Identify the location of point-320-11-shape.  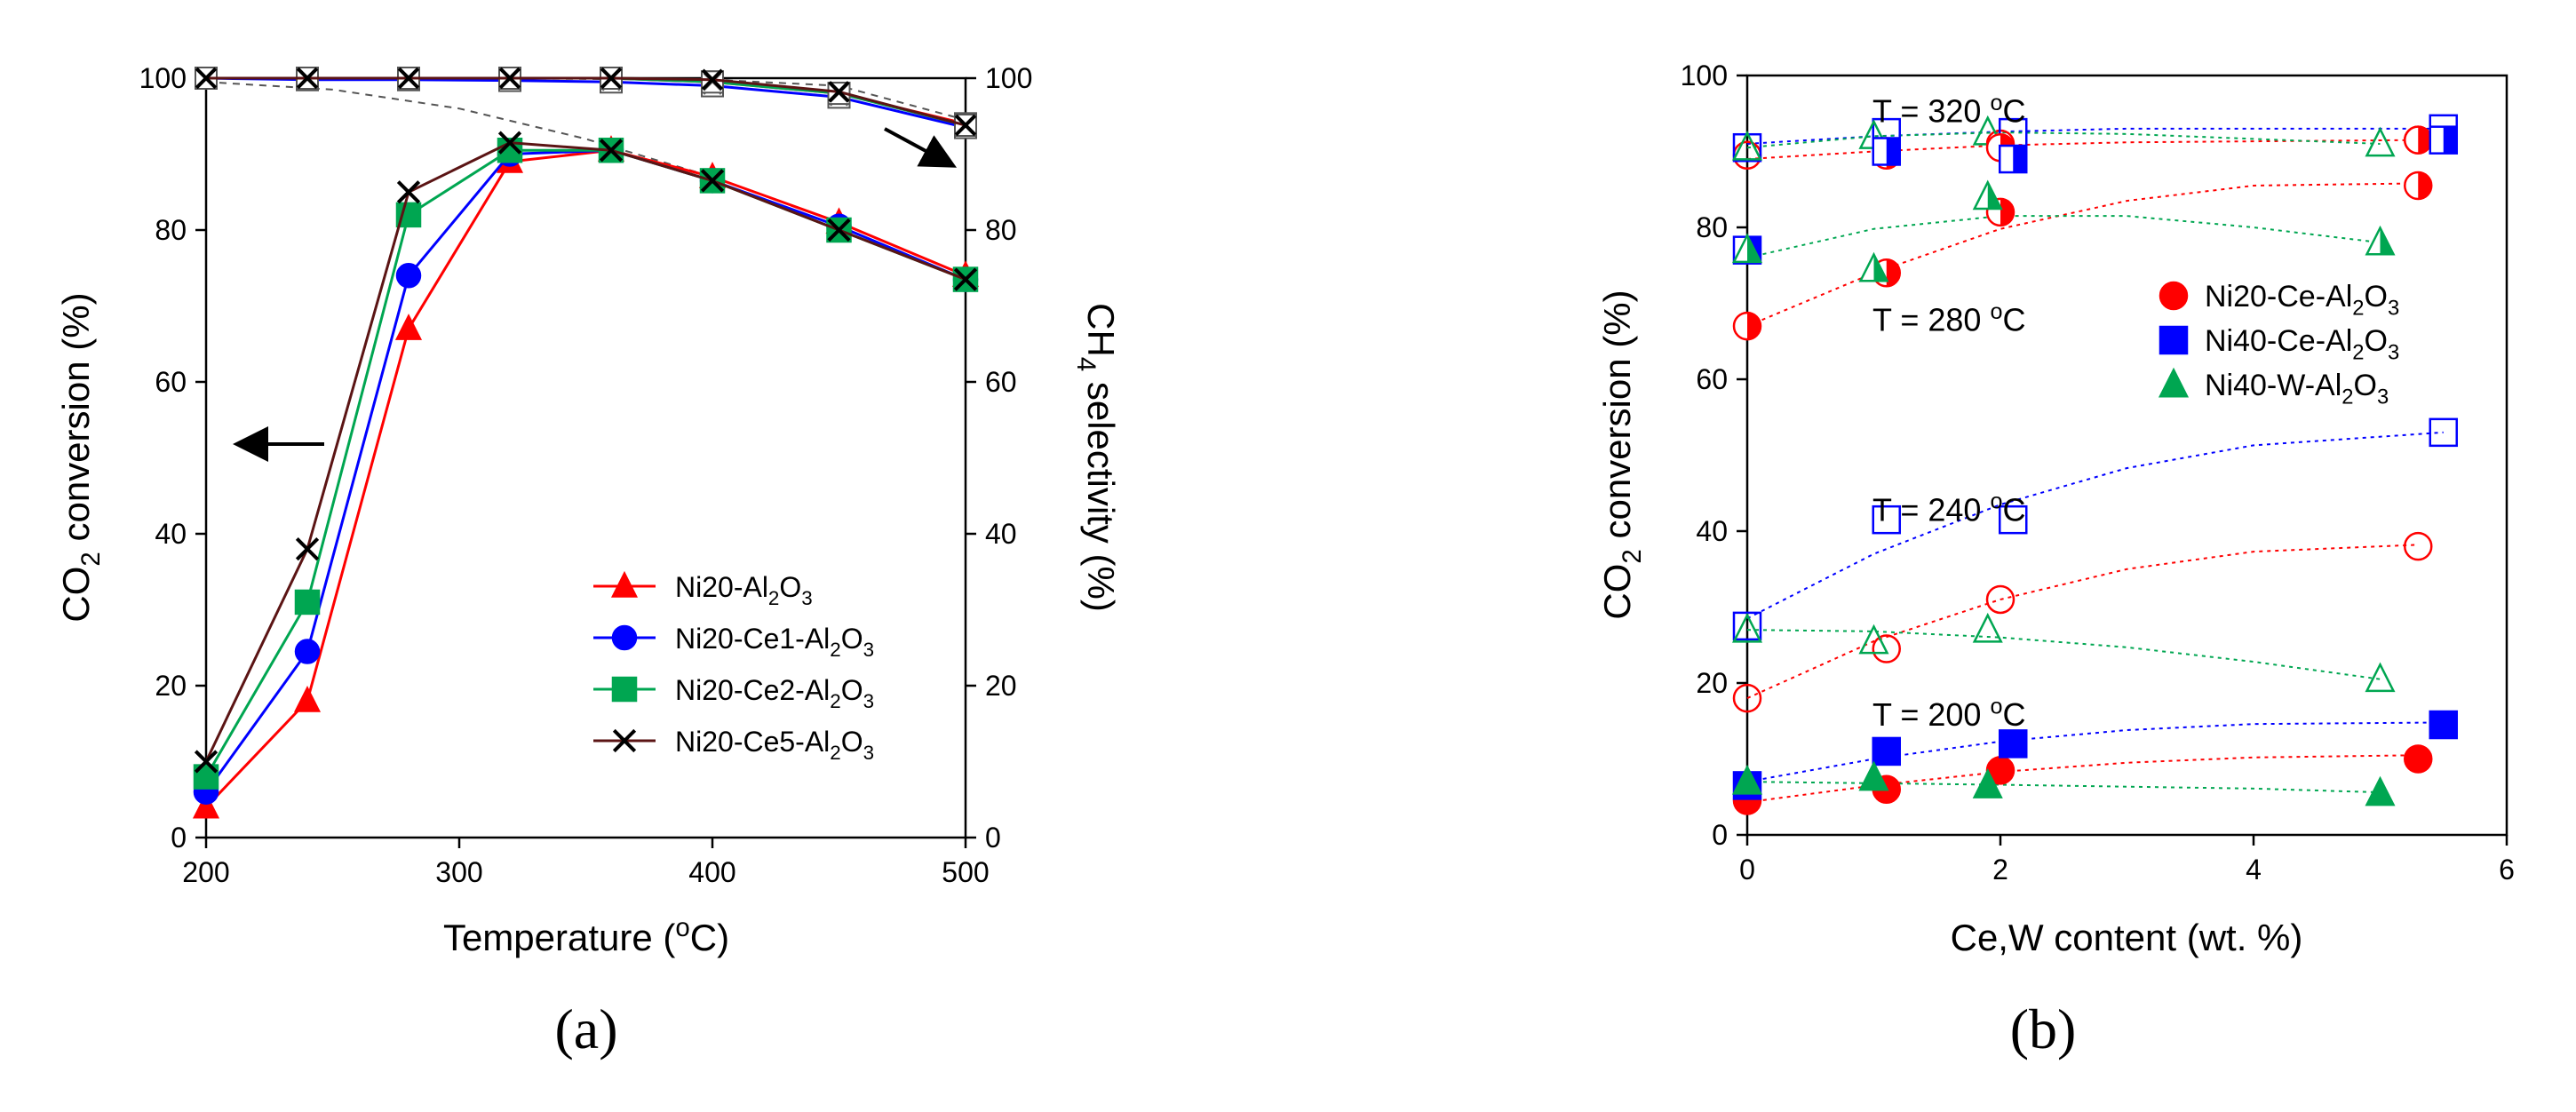
(2380, 142).